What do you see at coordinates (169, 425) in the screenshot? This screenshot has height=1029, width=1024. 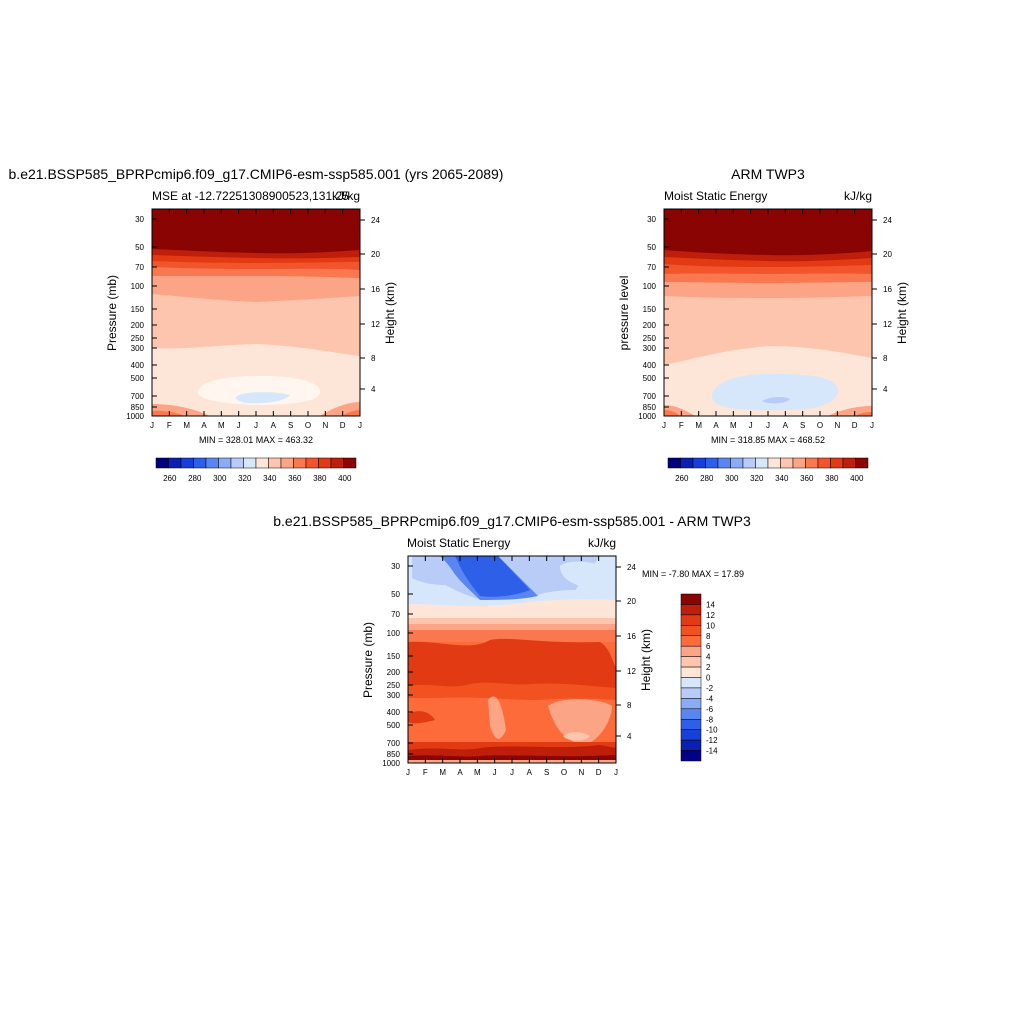 I see `x-tick-label: F` at bounding box center [169, 425].